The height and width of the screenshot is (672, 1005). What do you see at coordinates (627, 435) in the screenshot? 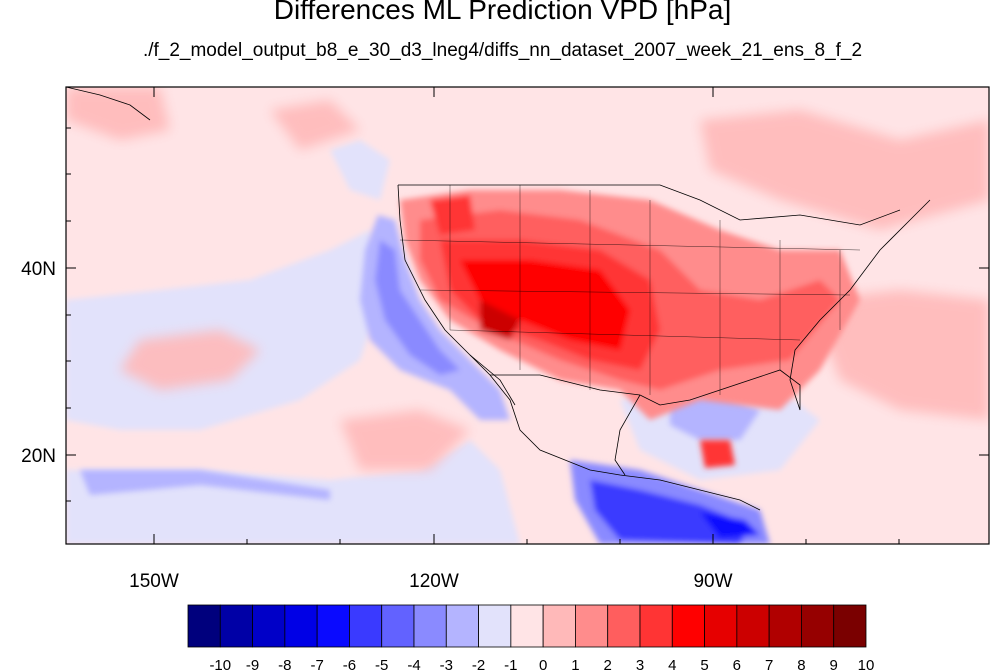
I see `mexico-gulf-coast` at bounding box center [627, 435].